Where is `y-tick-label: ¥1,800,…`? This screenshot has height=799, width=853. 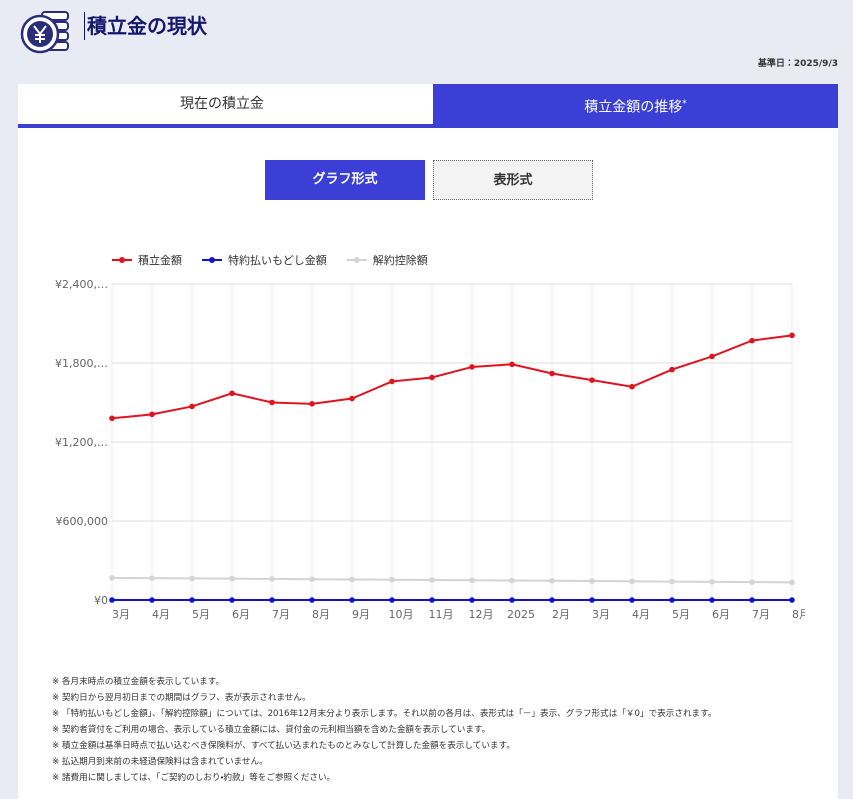 y-tick-label: ¥1,800,… is located at coordinates (81, 363).